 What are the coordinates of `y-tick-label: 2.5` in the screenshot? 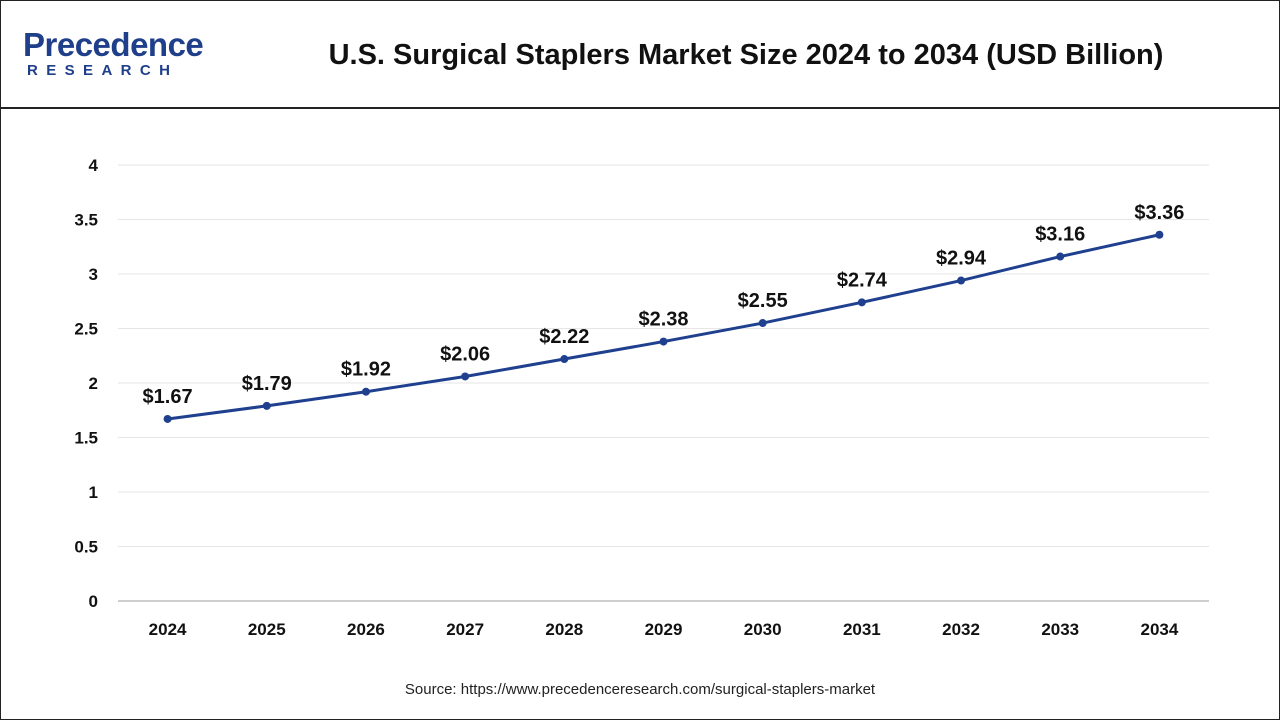 It's located at (86, 329).